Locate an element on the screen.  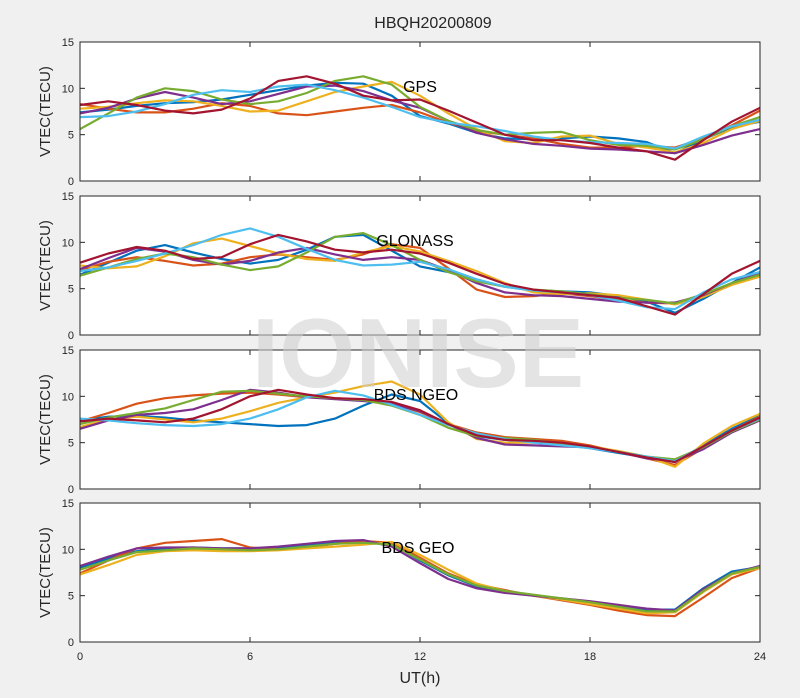
x-tick-label: 18 is located at coordinates (590, 657).